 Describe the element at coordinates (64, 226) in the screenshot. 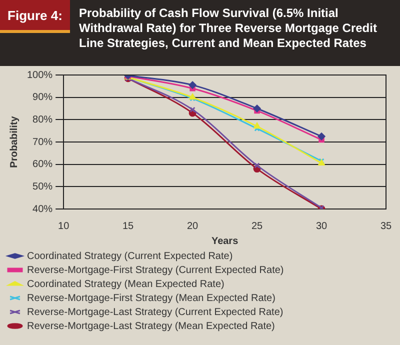

I see `x-tick-label: 10` at that location.